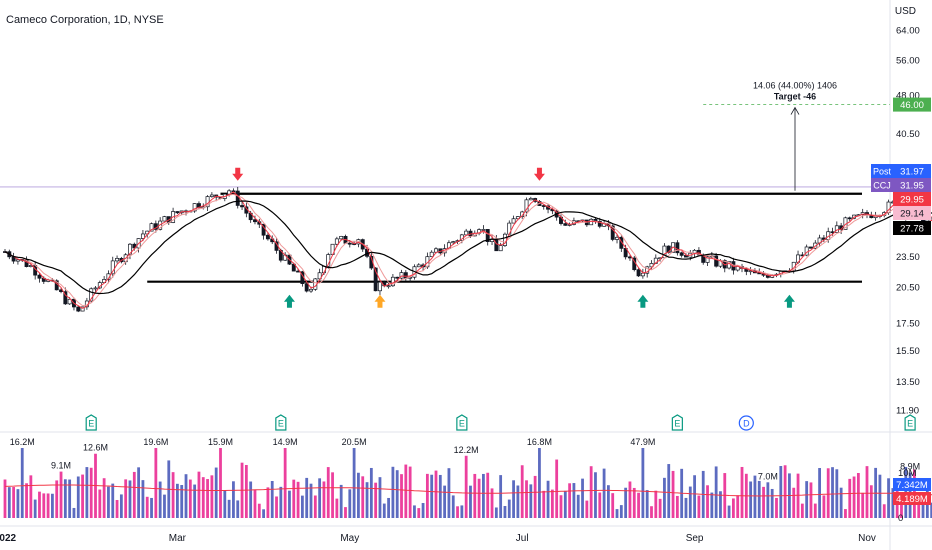 The width and height of the screenshot is (932, 550). Describe the element at coordinates (91, 424) in the screenshot. I see `event-label: E` at that location.